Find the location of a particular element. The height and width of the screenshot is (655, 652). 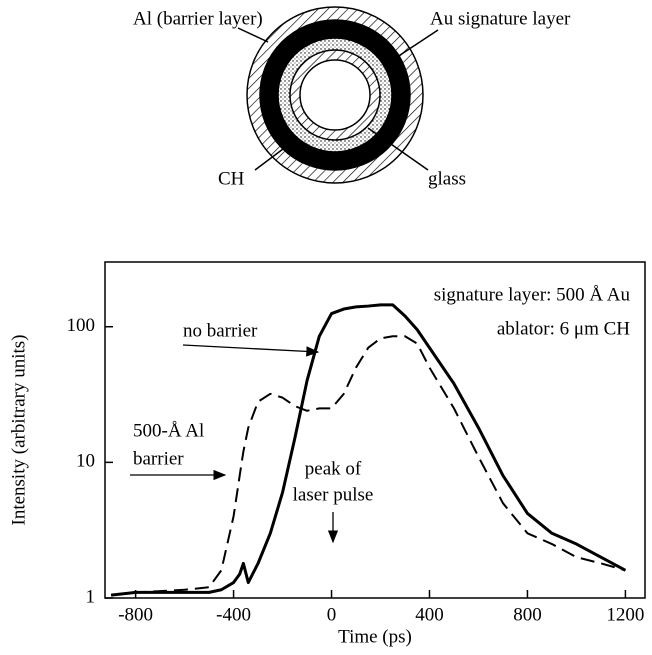

x-tick-label: 800 is located at coordinates (527, 614).